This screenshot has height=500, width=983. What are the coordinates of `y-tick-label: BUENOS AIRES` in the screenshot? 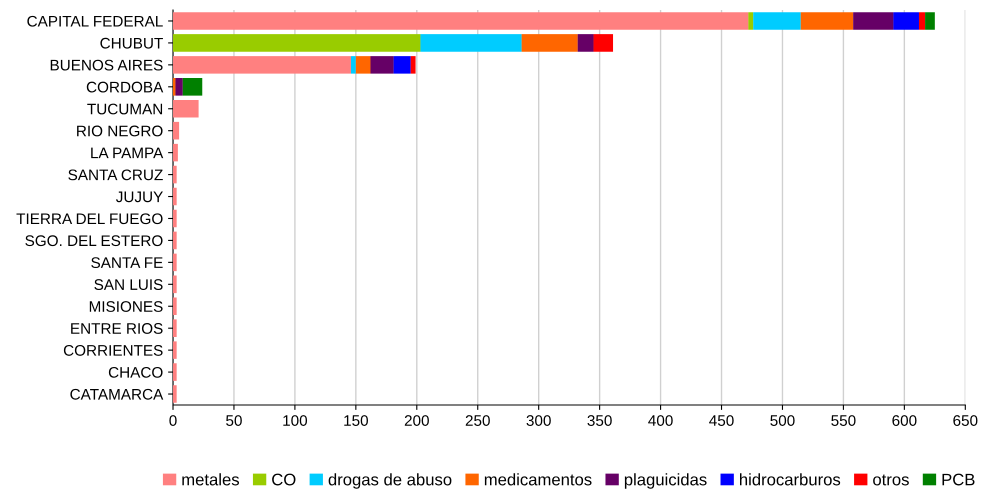 It's located at (106, 65).